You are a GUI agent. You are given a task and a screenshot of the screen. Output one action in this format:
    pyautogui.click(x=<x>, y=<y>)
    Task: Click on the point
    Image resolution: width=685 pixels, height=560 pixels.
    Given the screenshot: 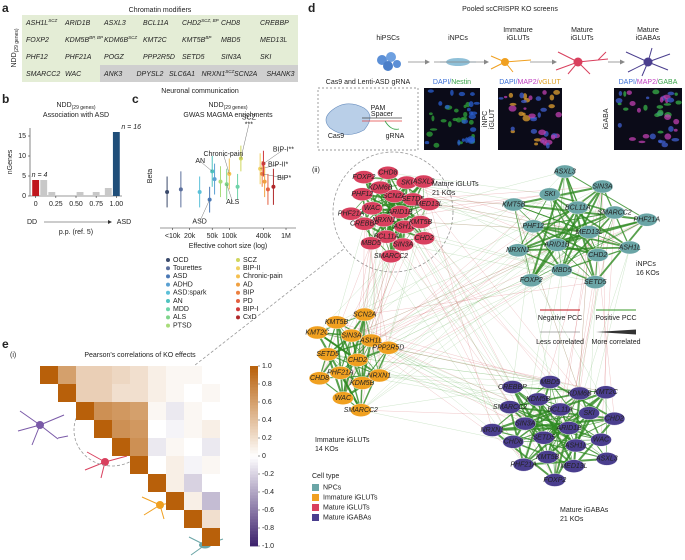 What is the action you would take?
    pyautogui.click(x=220, y=181)
    